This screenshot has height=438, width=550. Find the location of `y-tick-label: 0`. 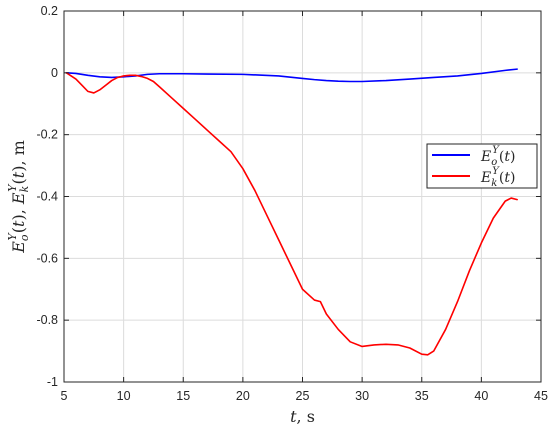

y-tick-label: 0 is located at coordinates (54, 73).